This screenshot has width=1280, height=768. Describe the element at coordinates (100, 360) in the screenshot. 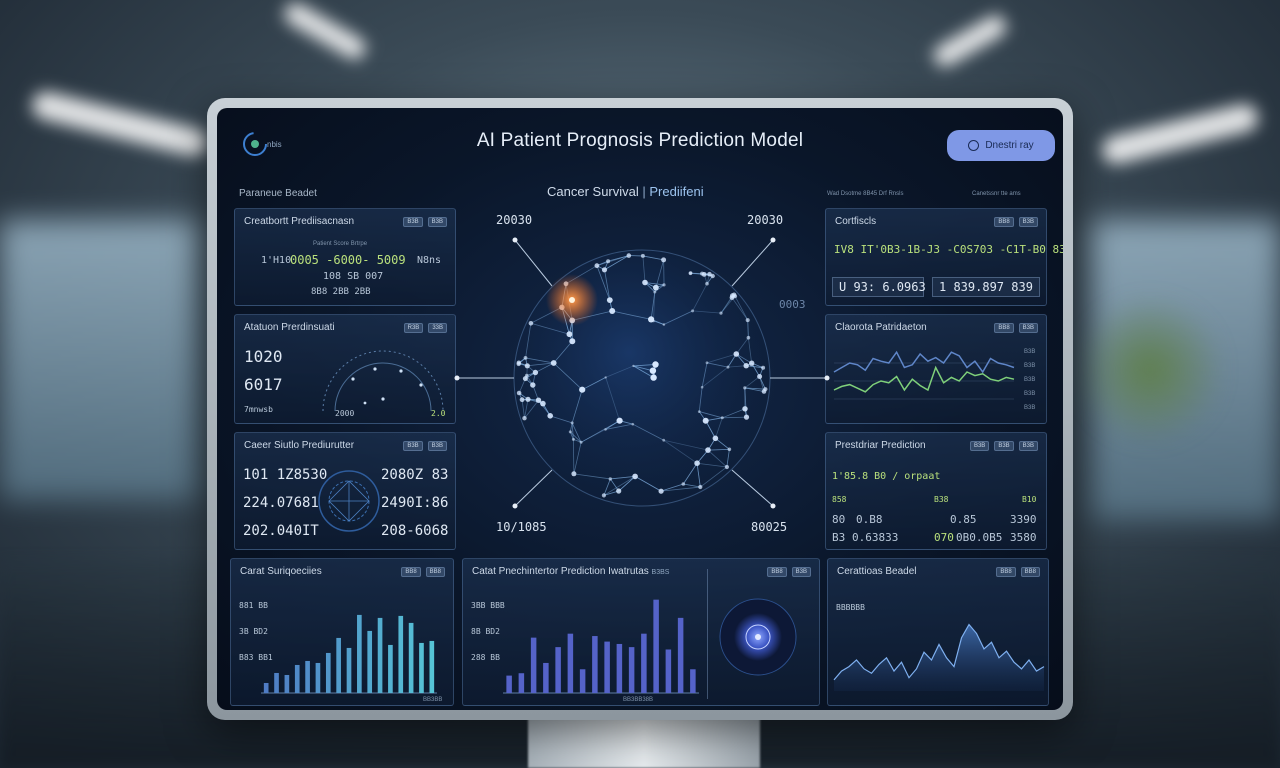

I see `background-window-left` at that location.